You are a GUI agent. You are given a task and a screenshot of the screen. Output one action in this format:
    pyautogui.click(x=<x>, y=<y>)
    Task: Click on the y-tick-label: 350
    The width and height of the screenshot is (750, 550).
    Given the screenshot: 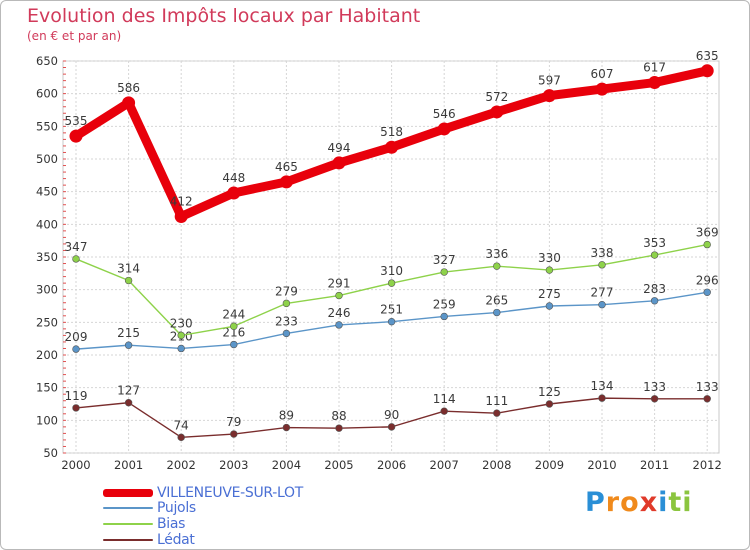 What is the action you would take?
    pyautogui.click(x=47, y=257)
    